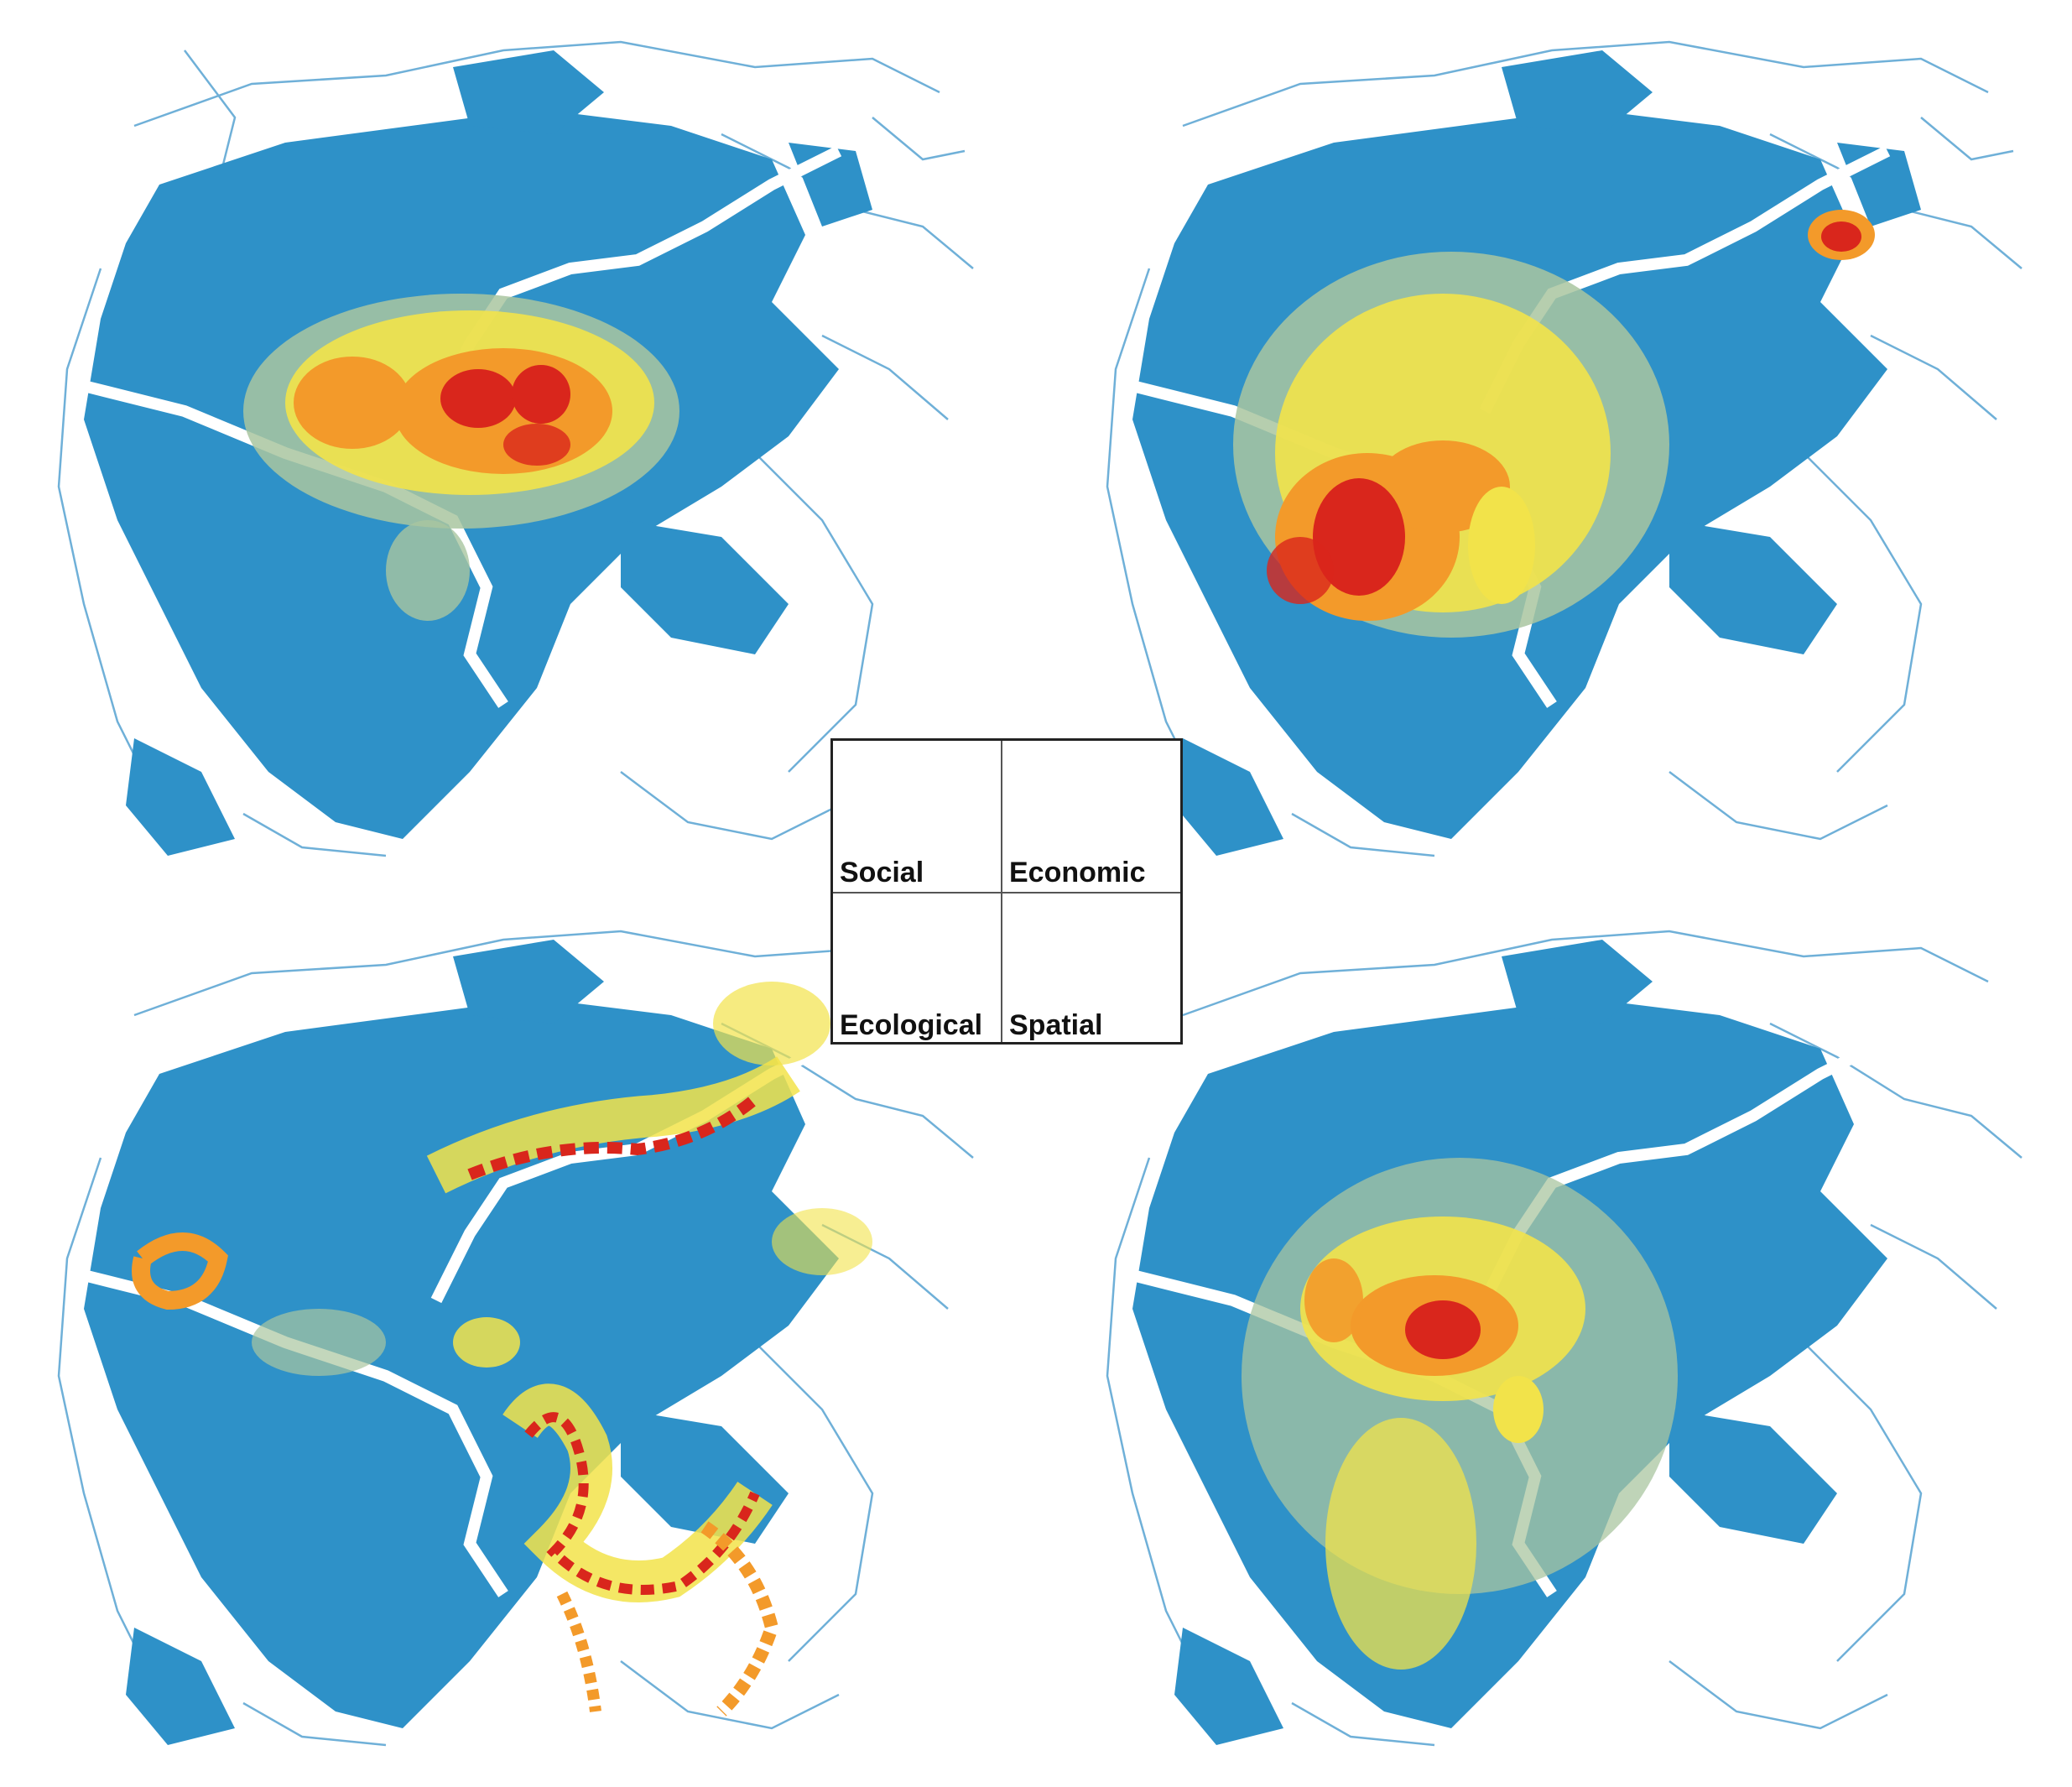  I want to click on legend-vertical-divider, so click(1001, 892).